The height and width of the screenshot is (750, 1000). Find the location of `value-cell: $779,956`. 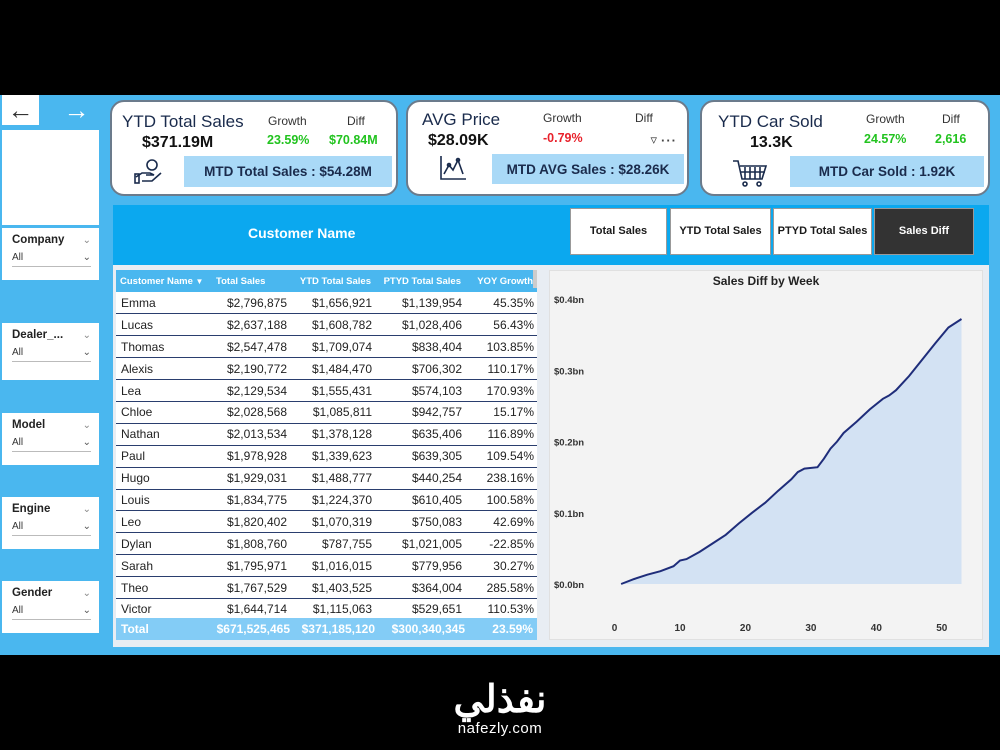

value-cell: $779,956 is located at coordinates (420, 566).